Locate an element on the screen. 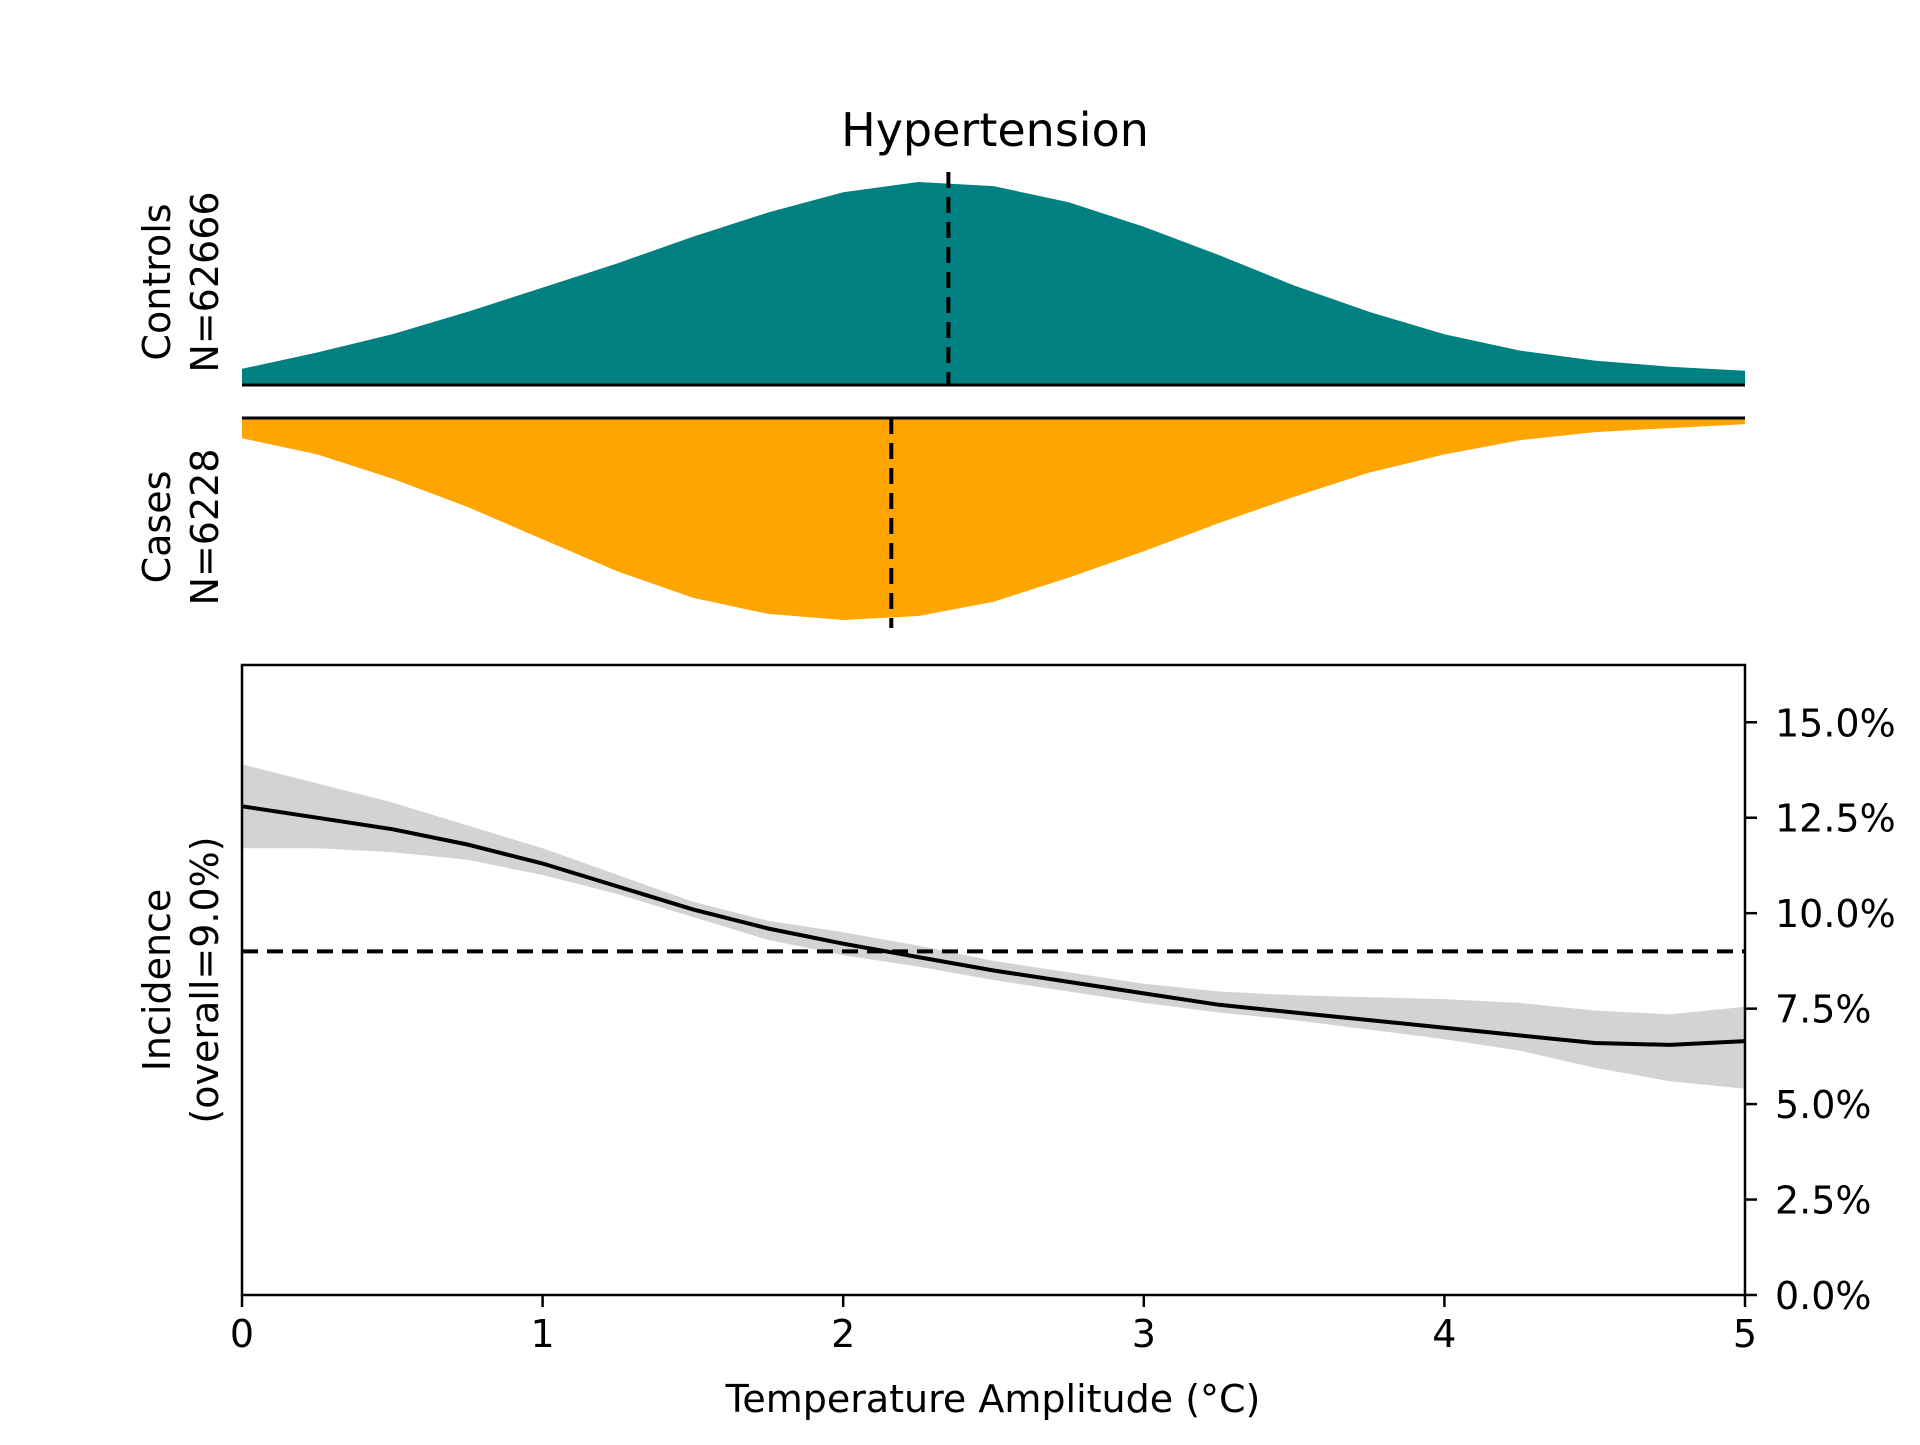 The height and width of the screenshot is (1445, 1920). incidence-line is located at coordinates (993, 925).